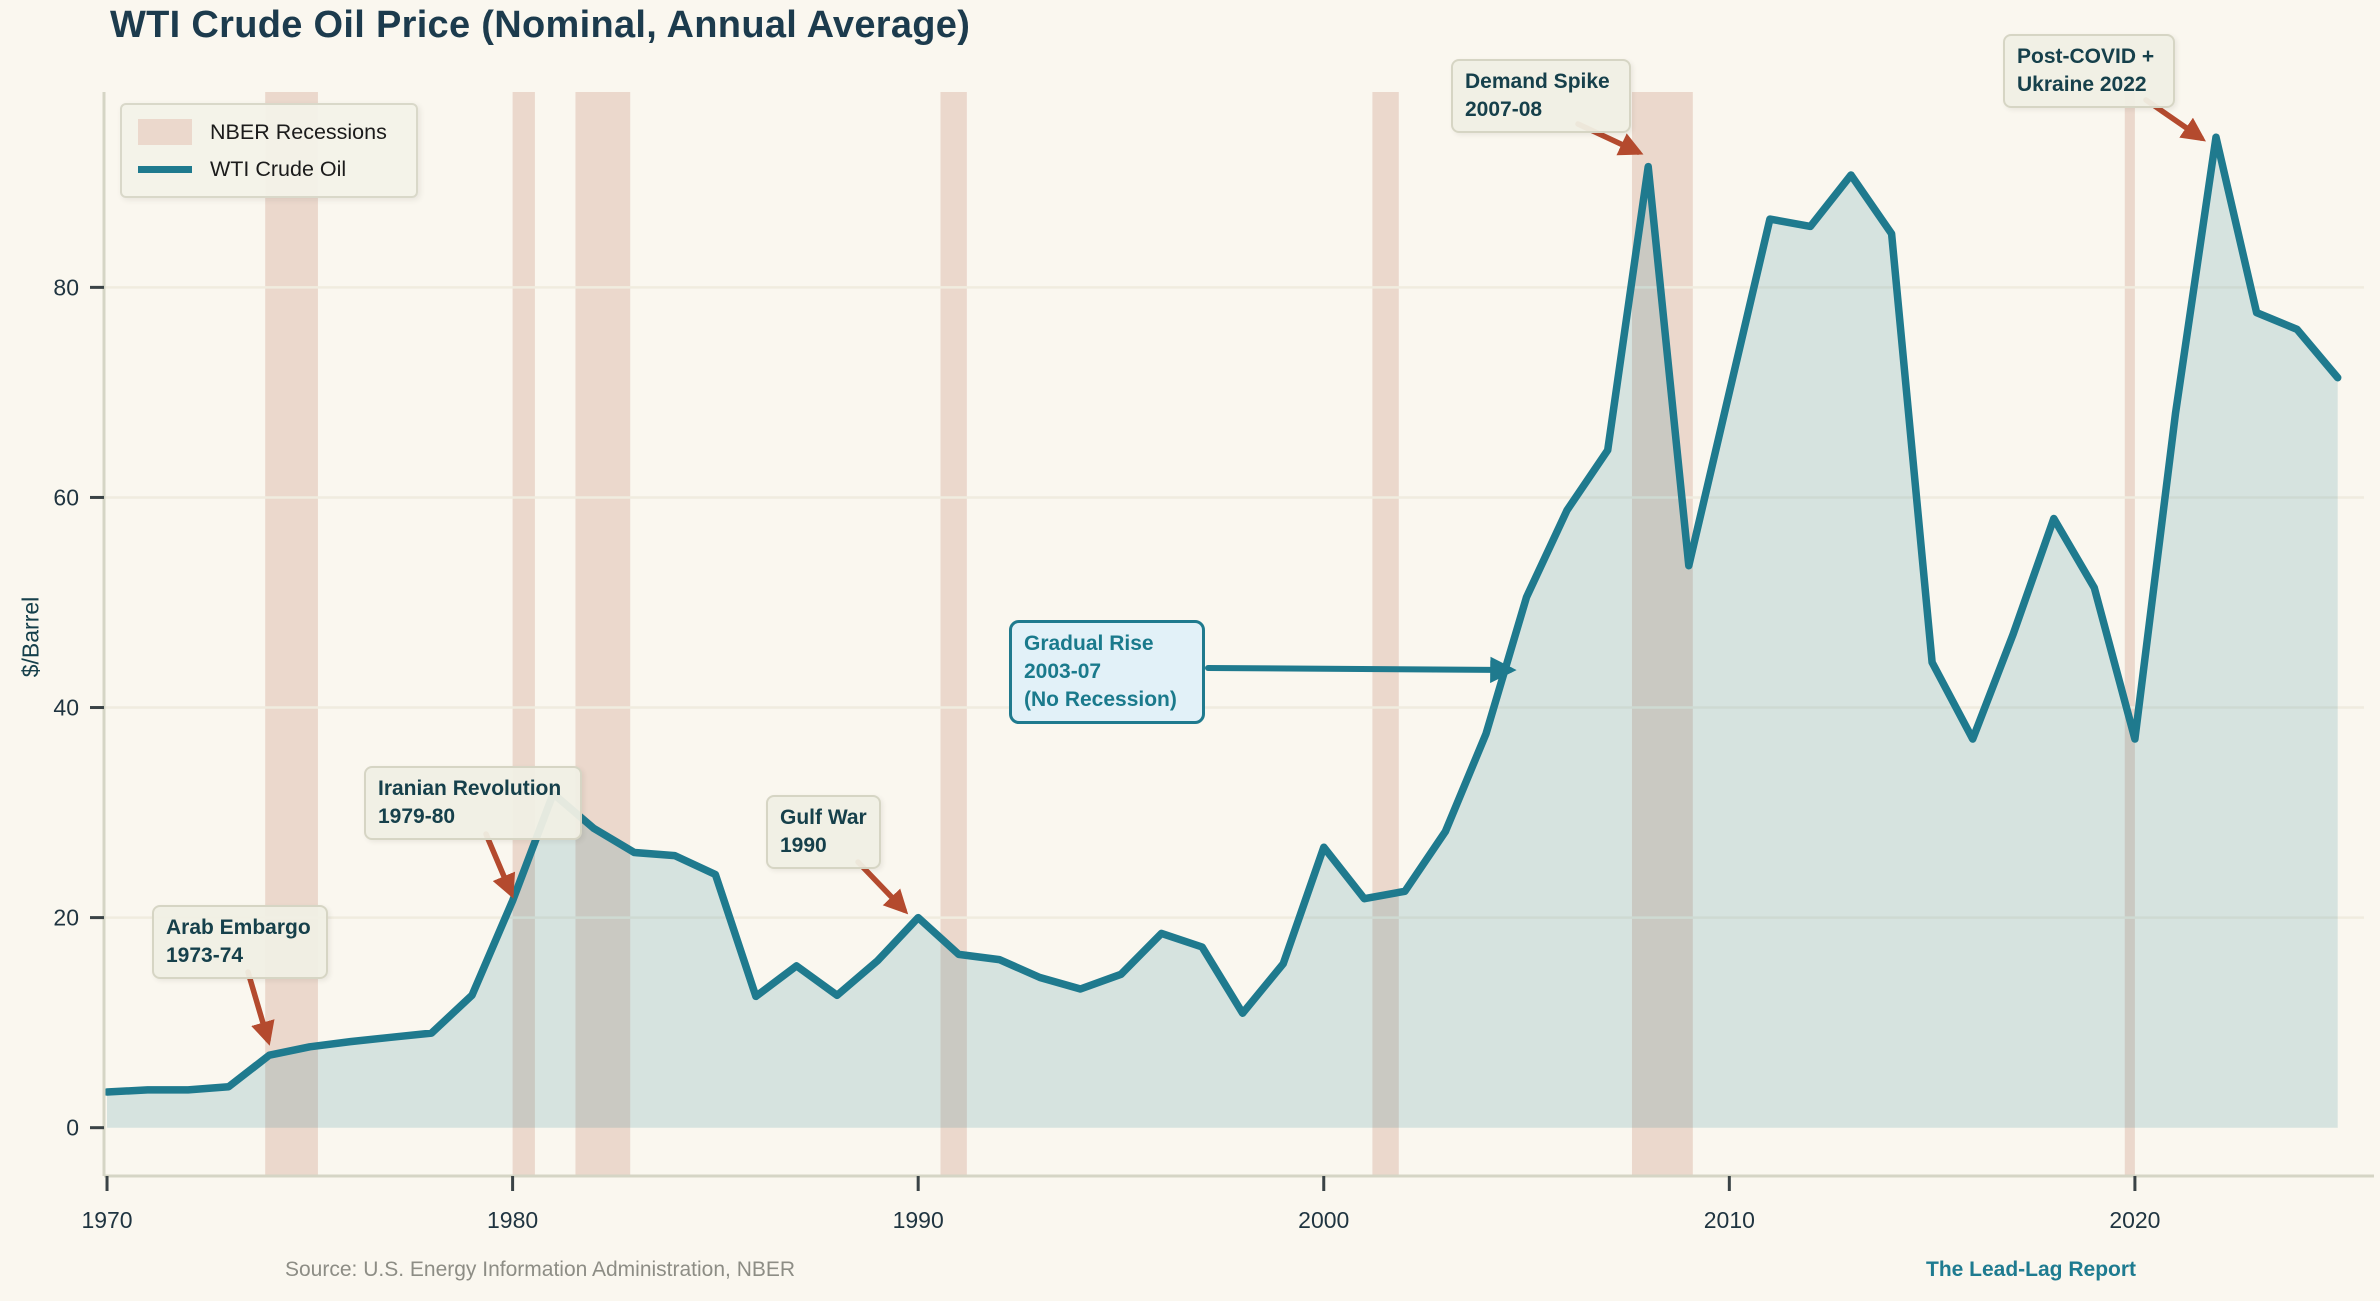 The width and height of the screenshot is (2380, 1301). I want to click on annotation-line: 2003-07, so click(1063, 671).